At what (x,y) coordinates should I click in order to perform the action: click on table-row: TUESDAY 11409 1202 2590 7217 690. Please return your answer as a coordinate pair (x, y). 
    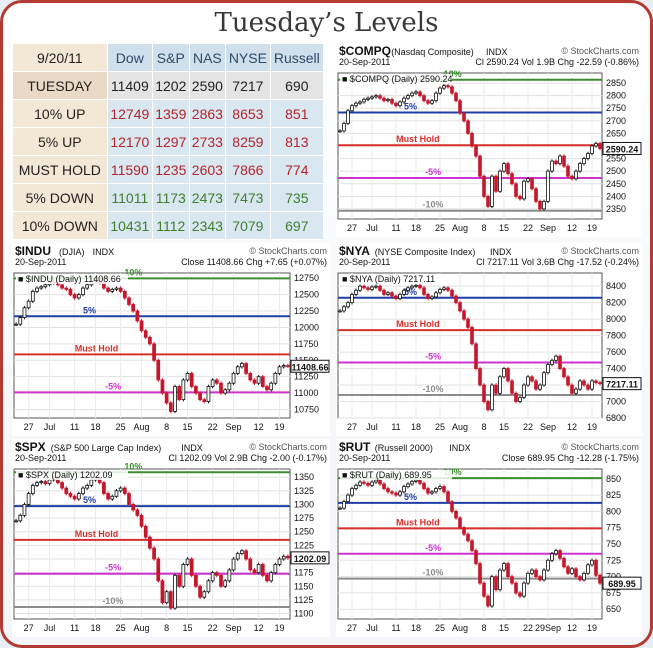
    Looking at the image, I should click on (168, 85).